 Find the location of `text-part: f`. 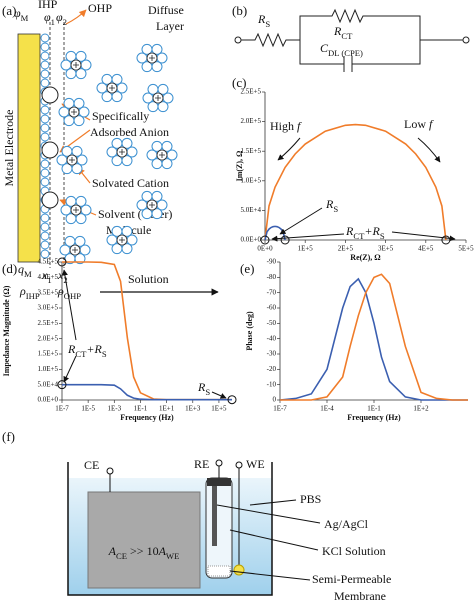

text-part: f is located at coordinates (299, 126).